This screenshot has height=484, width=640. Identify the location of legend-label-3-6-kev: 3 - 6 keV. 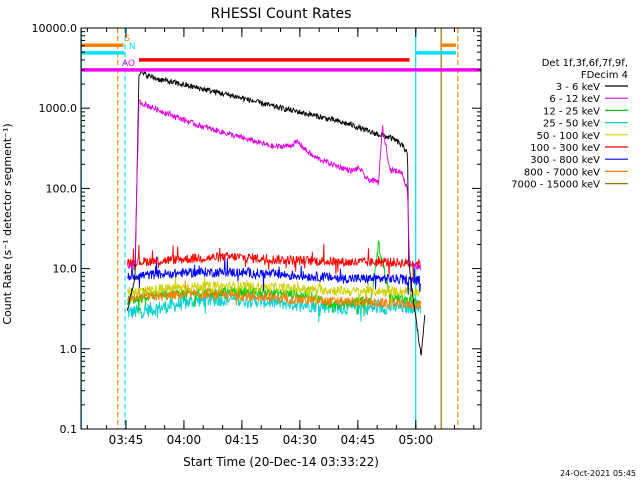
(578, 87).